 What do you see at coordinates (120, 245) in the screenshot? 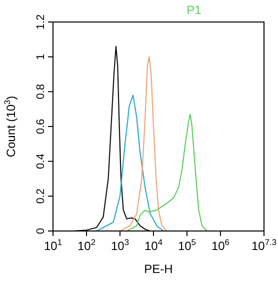
I see `x-tick-label: 10$^{3}$` at bounding box center [120, 245].